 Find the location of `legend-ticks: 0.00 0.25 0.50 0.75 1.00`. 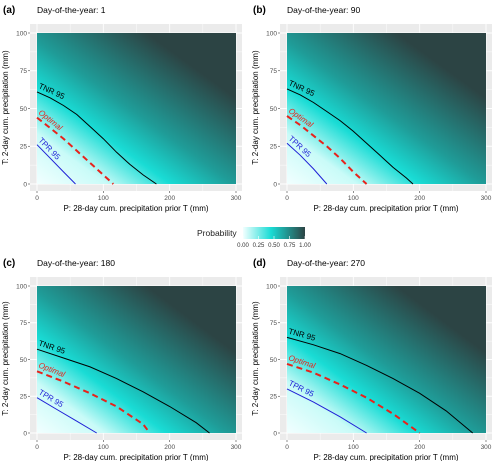

legend-ticks: 0.00 0.25 0.50 0.75 1.00 is located at coordinates (274, 242).